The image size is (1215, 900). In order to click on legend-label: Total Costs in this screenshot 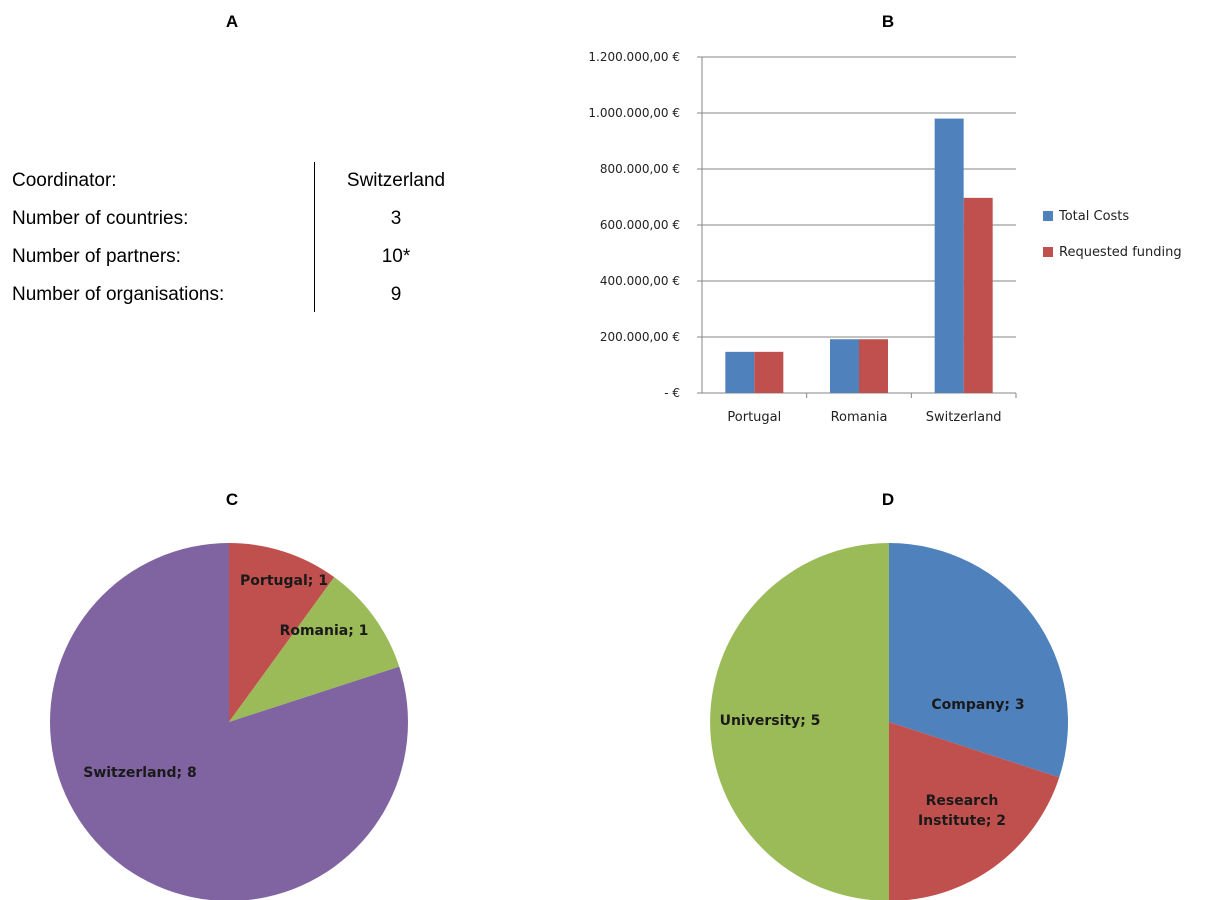, I will do `click(1093, 216)`.